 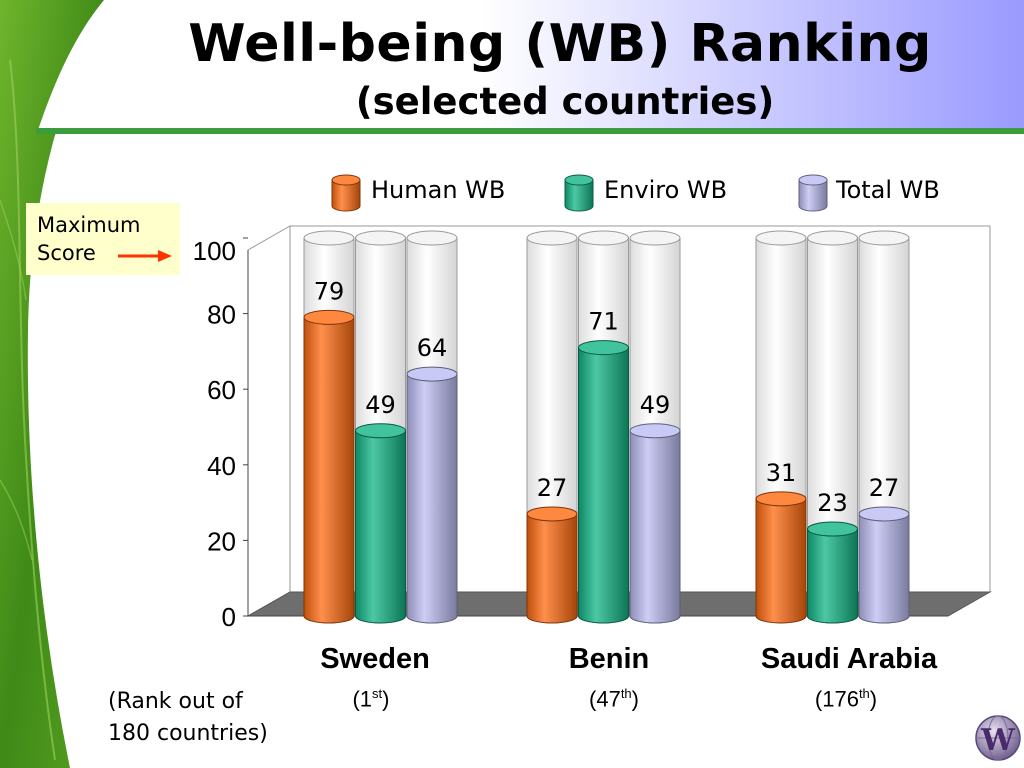 What do you see at coordinates (218, 718) in the screenshot?
I see `rank-note: (Rank out of 180 countries)` at bounding box center [218, 718].